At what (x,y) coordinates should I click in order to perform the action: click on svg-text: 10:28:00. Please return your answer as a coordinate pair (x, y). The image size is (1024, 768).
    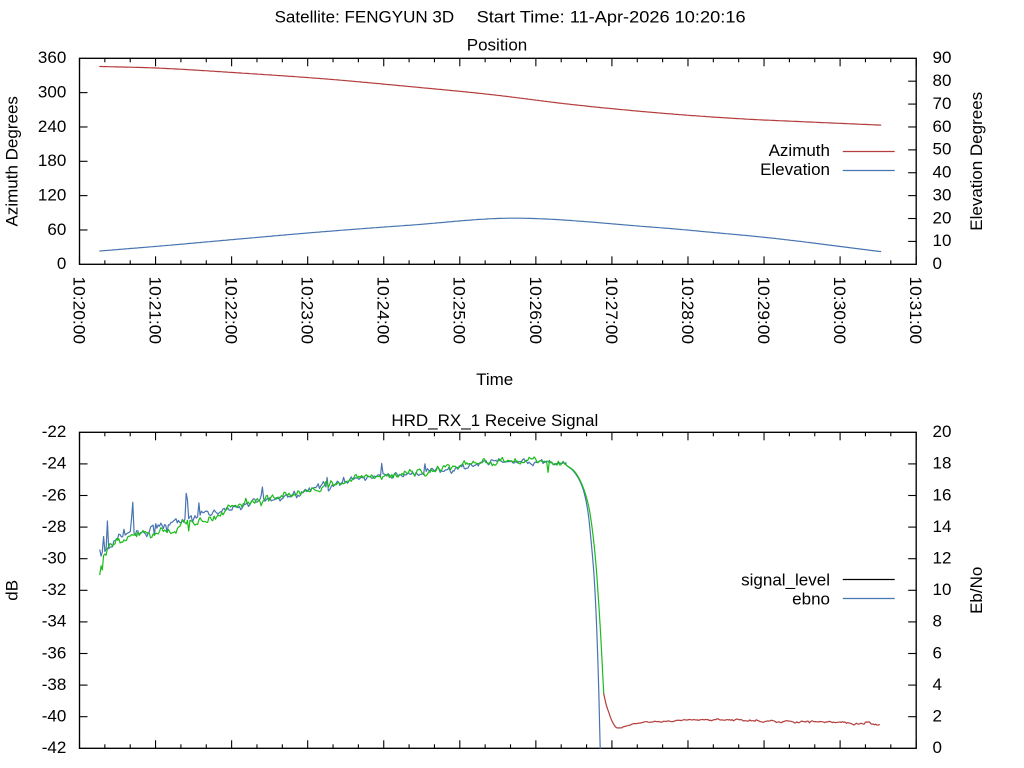
    Looking at the image, I should click on (687, 311).